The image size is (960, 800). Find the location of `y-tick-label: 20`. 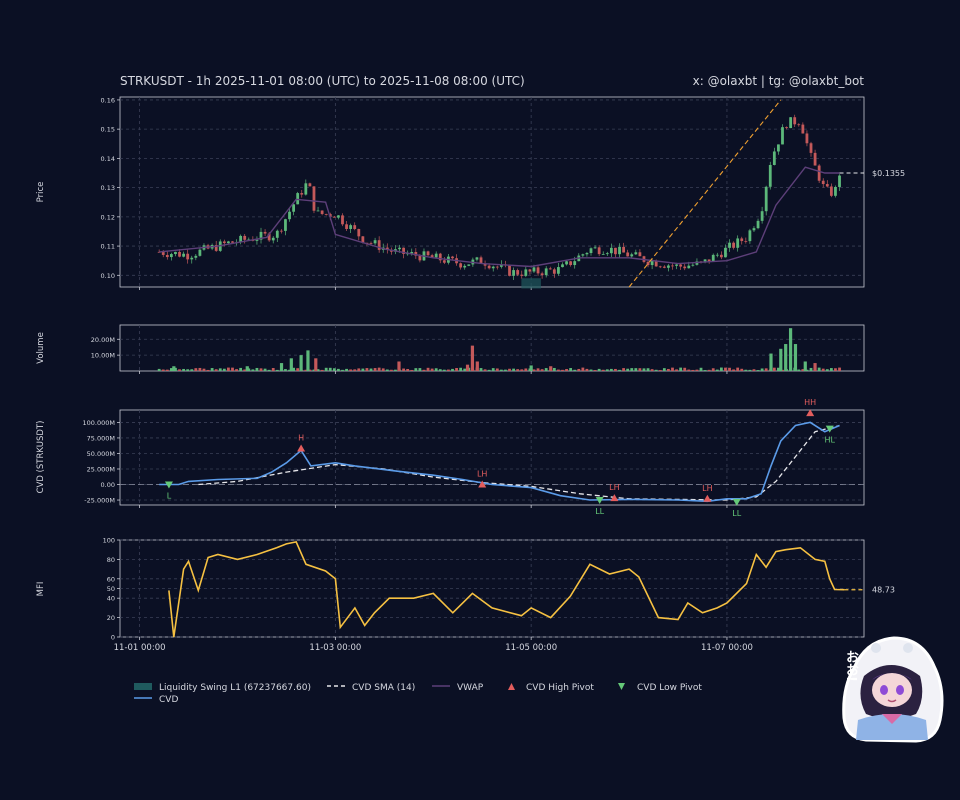

y-tick-label: 20 is located at coordinates (111, 618).